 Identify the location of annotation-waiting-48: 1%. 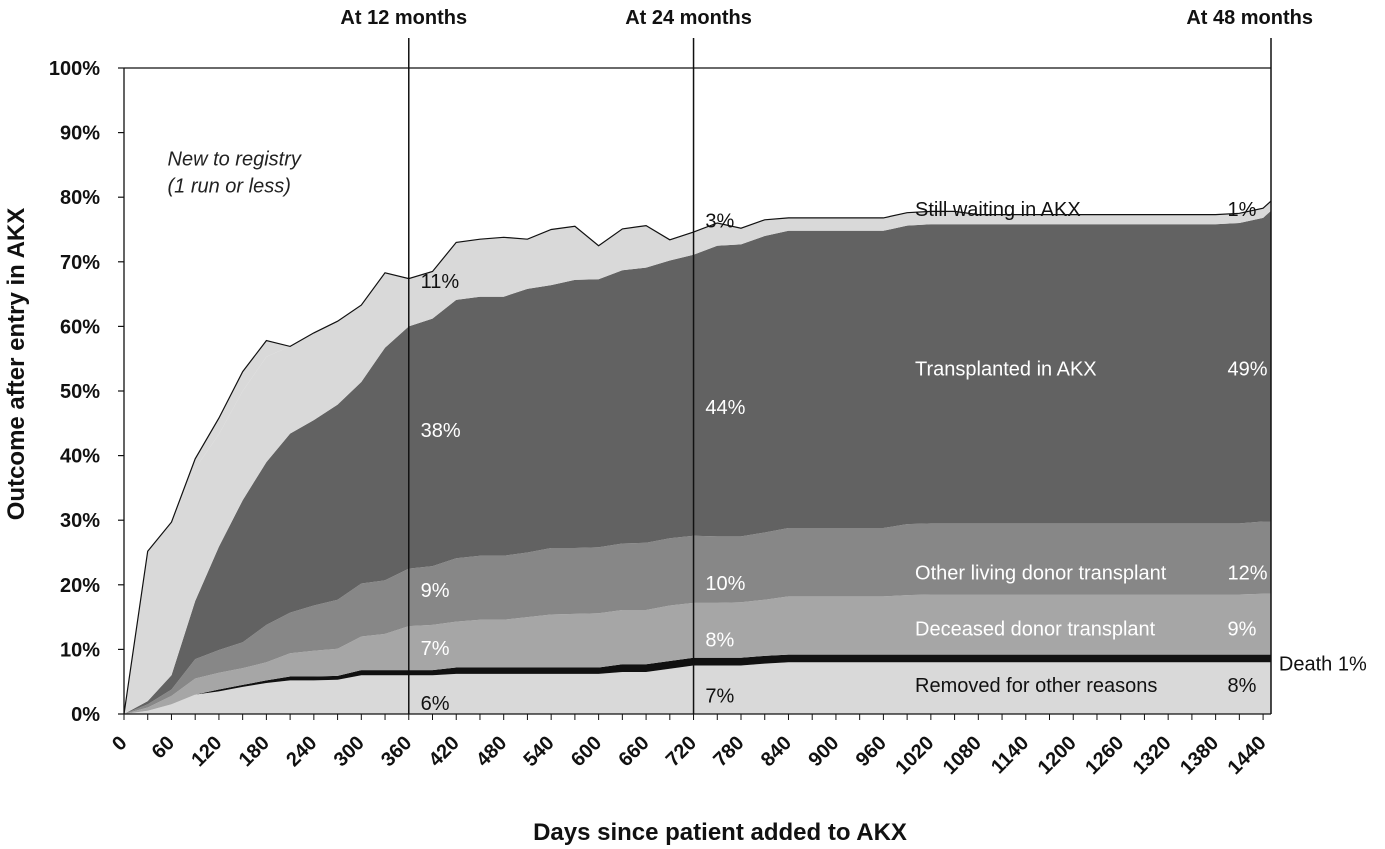
(1241, 210).